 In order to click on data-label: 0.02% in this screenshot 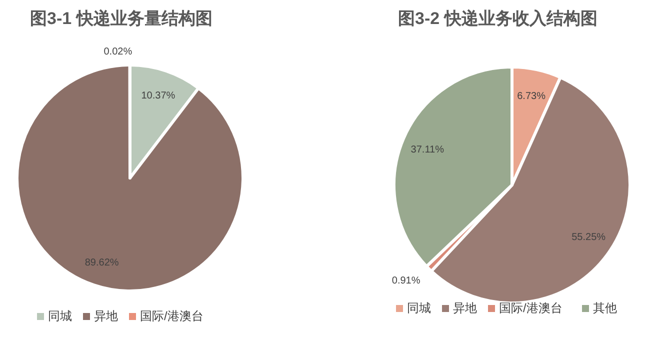, I will do `click(118, 52)`.